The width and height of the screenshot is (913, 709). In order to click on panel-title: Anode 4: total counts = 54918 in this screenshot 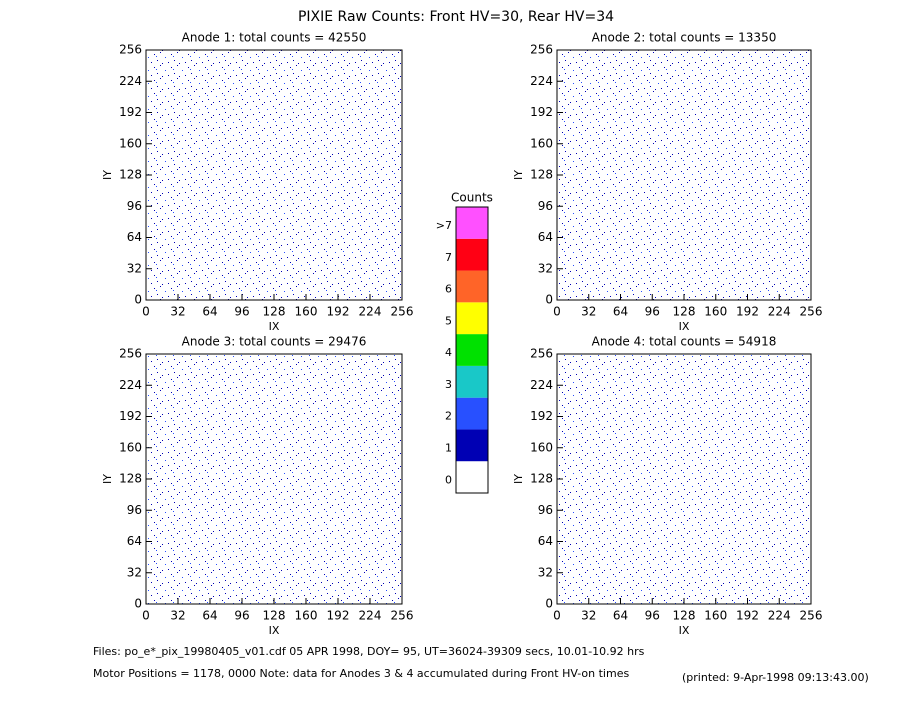, I will do `click(684, 342)`.